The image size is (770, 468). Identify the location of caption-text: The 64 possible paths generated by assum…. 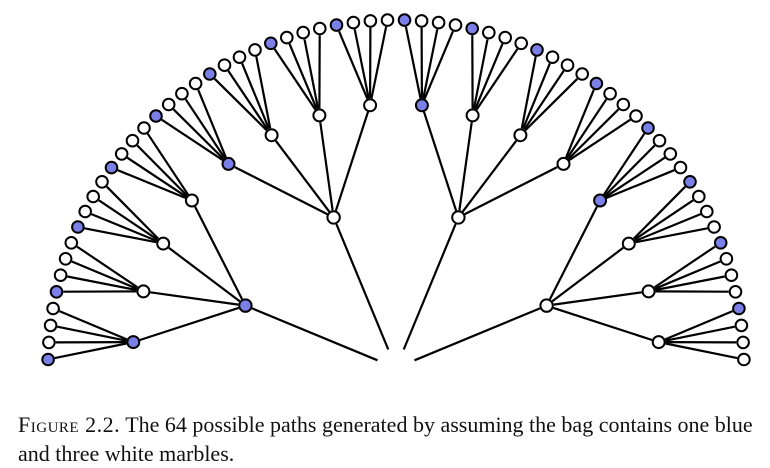
(385, 439).